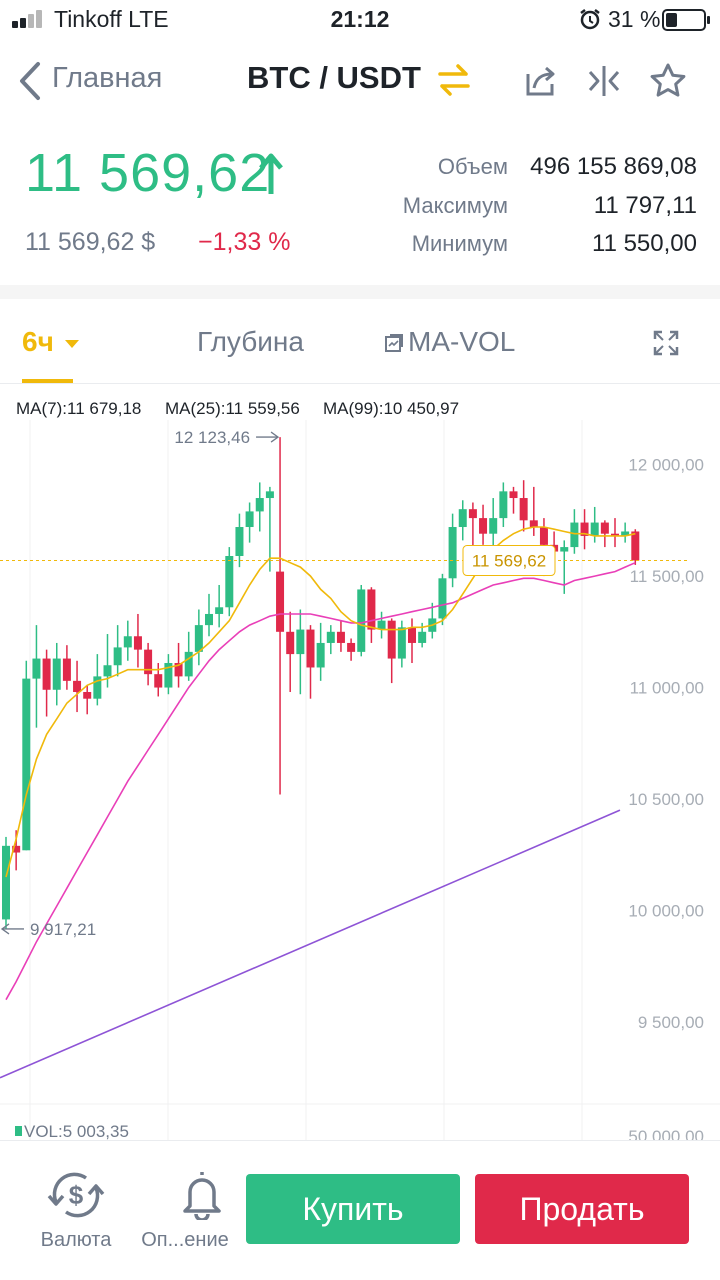 The height and width of the screenshot is (1280, 720). What do you see at coordinates (668, 81) in the screenshot?
I see `star-icon` at bounding box center [668, 81].